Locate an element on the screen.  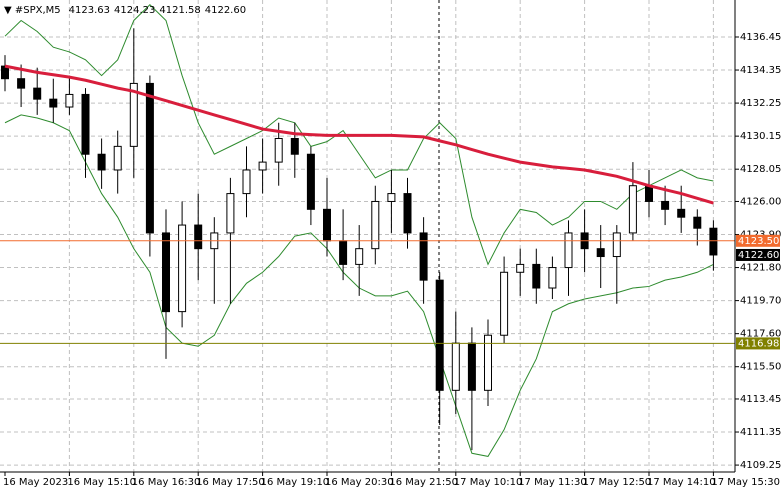
y-tick-label: 4117.60 is located at coordinates (760, 334).